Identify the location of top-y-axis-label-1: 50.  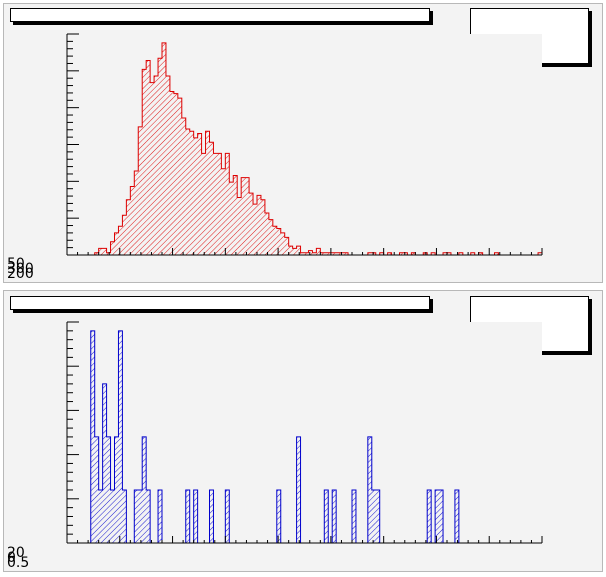
(16, 264).